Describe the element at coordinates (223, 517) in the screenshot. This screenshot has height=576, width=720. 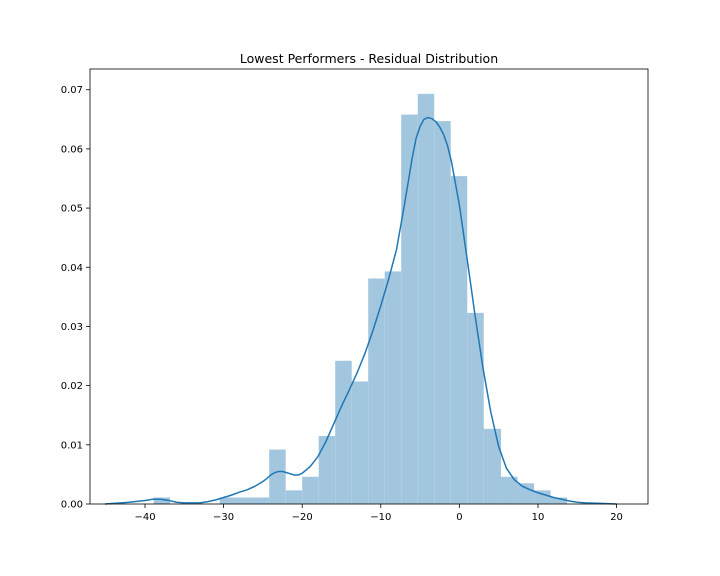
I see `x-tick-label-1: −30` at that location.